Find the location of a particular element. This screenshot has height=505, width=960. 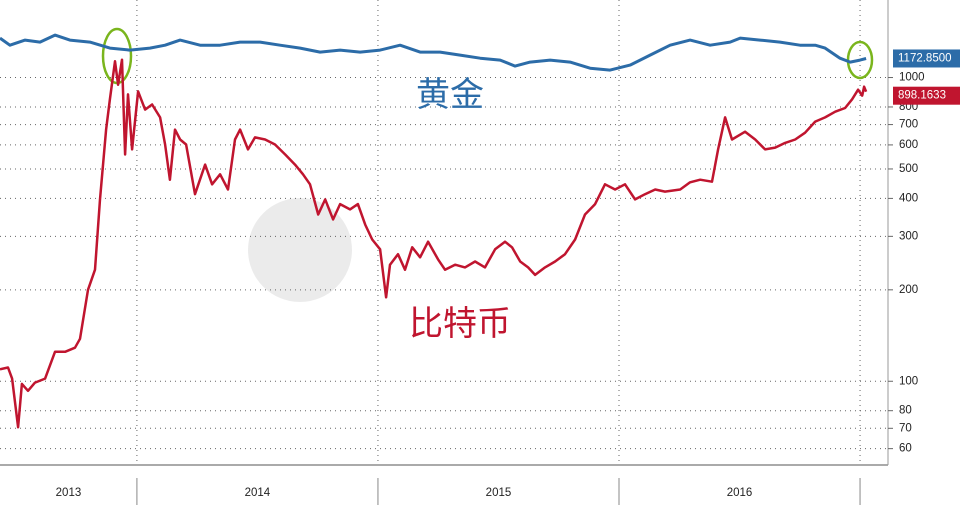

annotation: 比特币 is located at coordinates (460, 324).